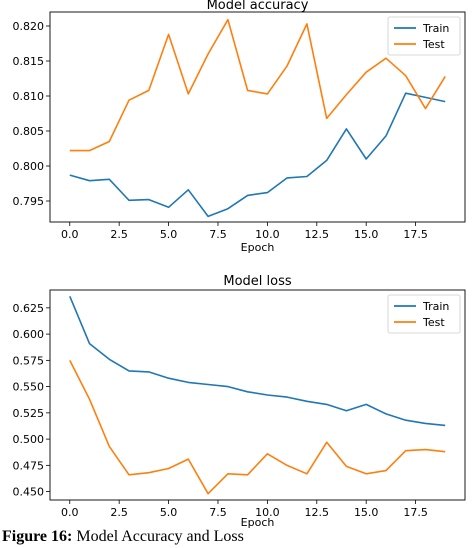  I want to click on chart-title: Model accuracy, so click(258, 6).